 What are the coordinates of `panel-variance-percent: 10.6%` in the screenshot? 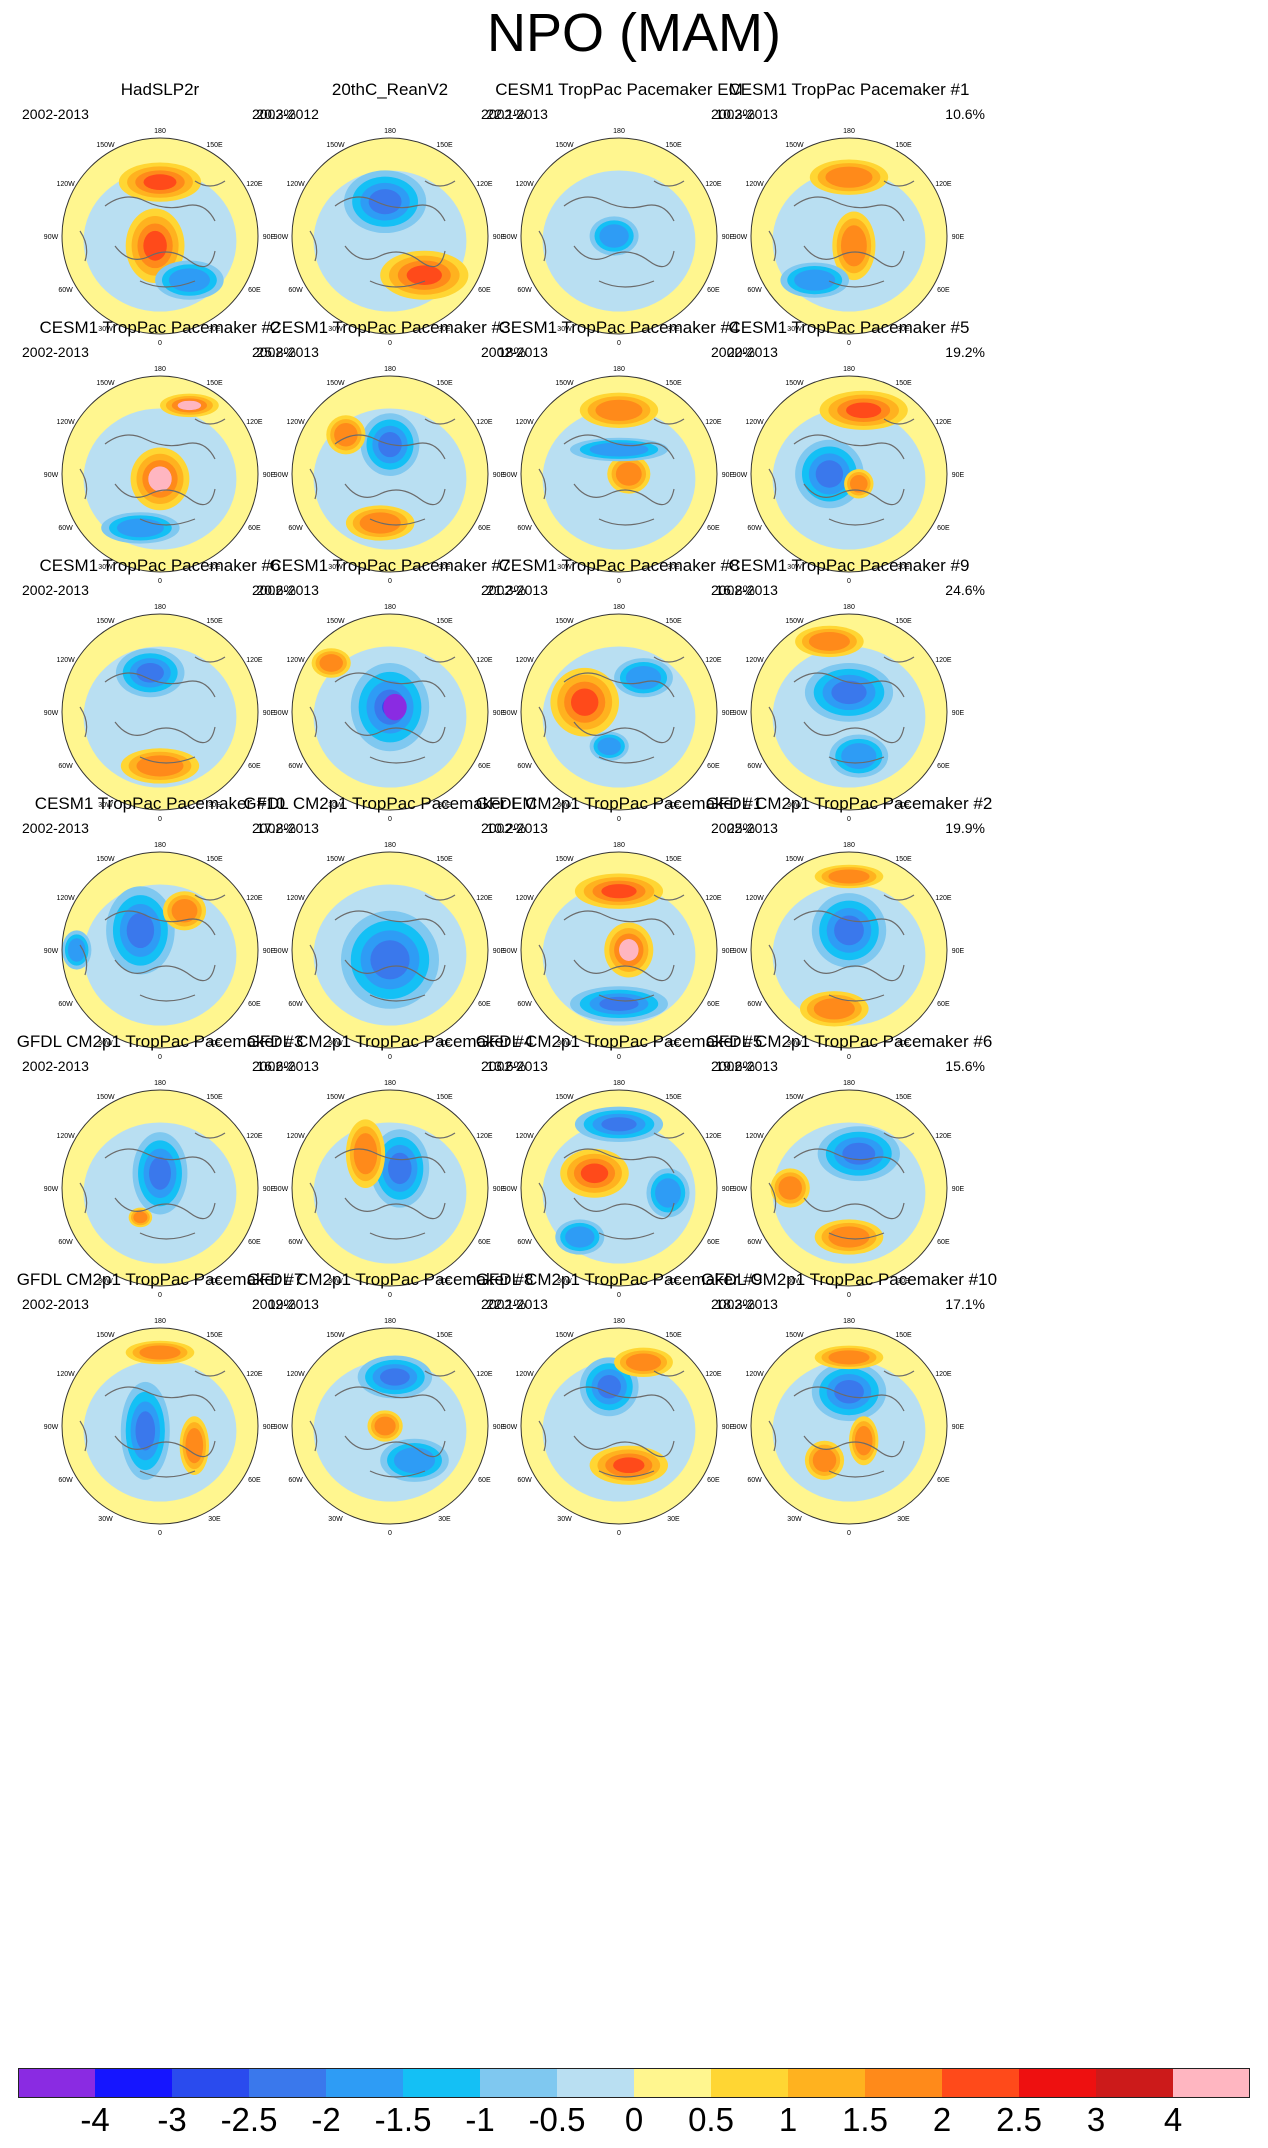 It's located at (965, 114).